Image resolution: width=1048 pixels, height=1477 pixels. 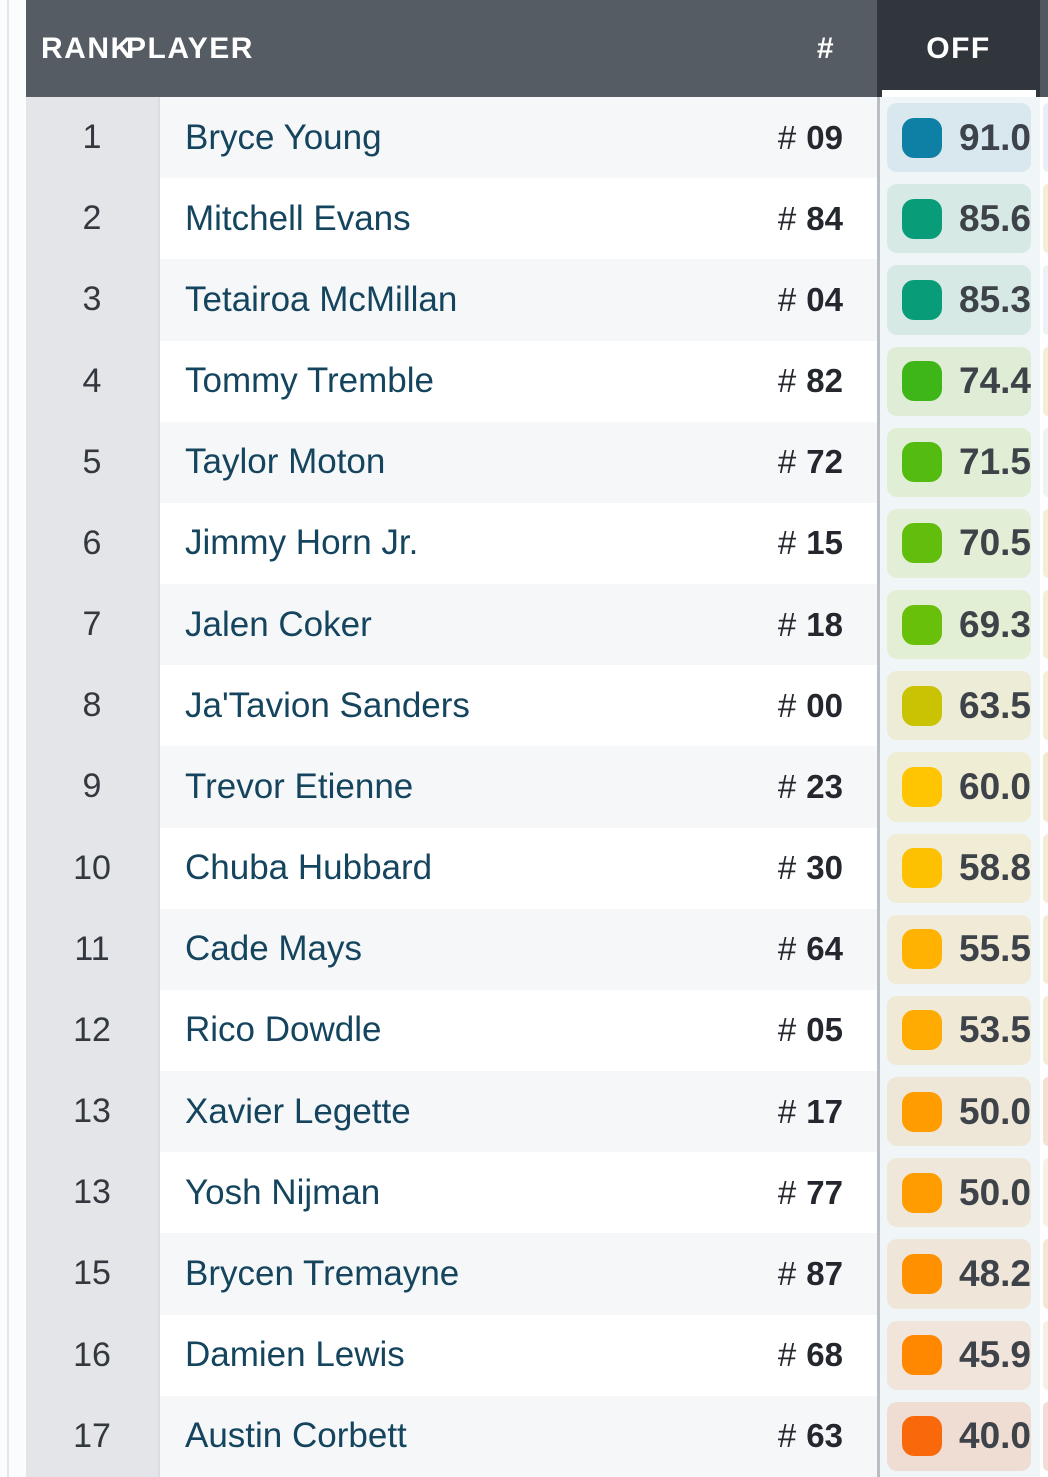 I want to click on off-grade-value: 63.5, so click(x=995, y=705).